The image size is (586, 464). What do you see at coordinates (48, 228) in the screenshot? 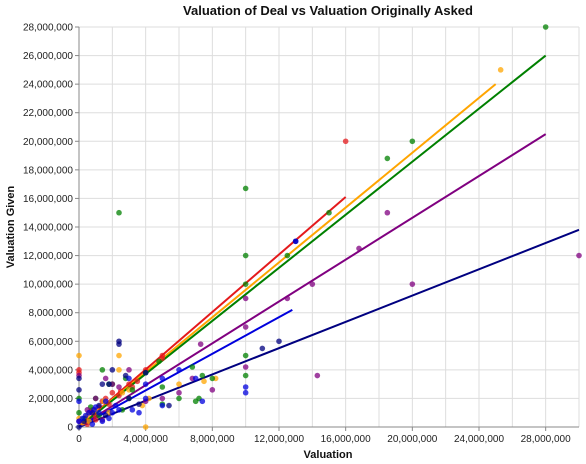
I see `y-tick-label: 14,000,000` at bounding box center [48, 228].